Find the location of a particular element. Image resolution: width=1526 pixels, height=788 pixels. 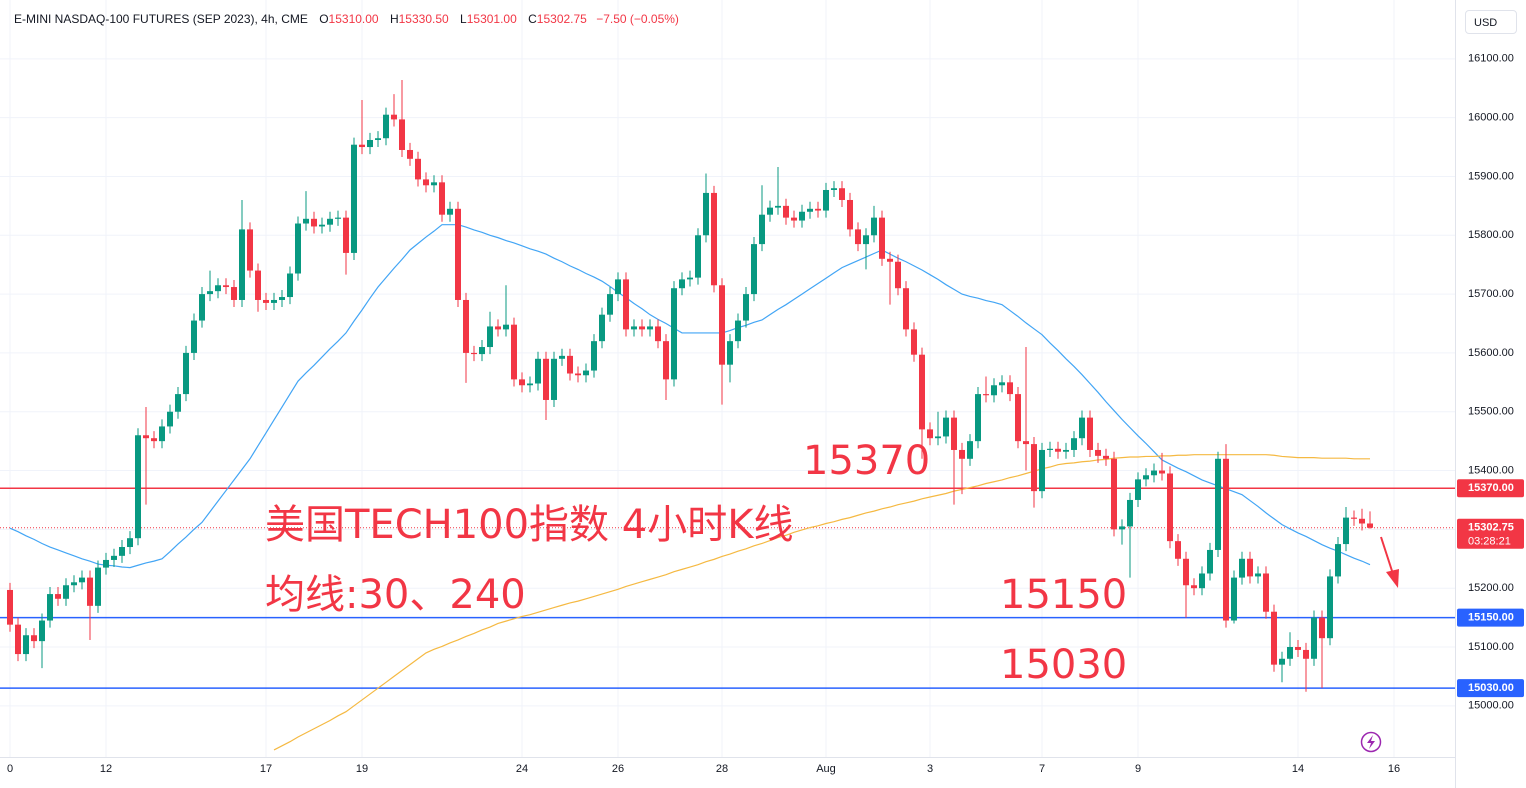

annotation: 15030 is located at coordinates (1063, 665).